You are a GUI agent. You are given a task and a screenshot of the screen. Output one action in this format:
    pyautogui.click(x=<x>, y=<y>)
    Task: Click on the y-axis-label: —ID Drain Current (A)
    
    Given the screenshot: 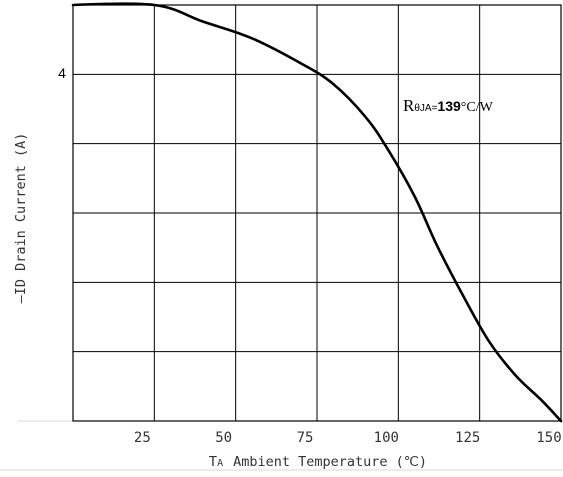 What is the action you would take?
    pyautogui.click(x=21, y=218)
    